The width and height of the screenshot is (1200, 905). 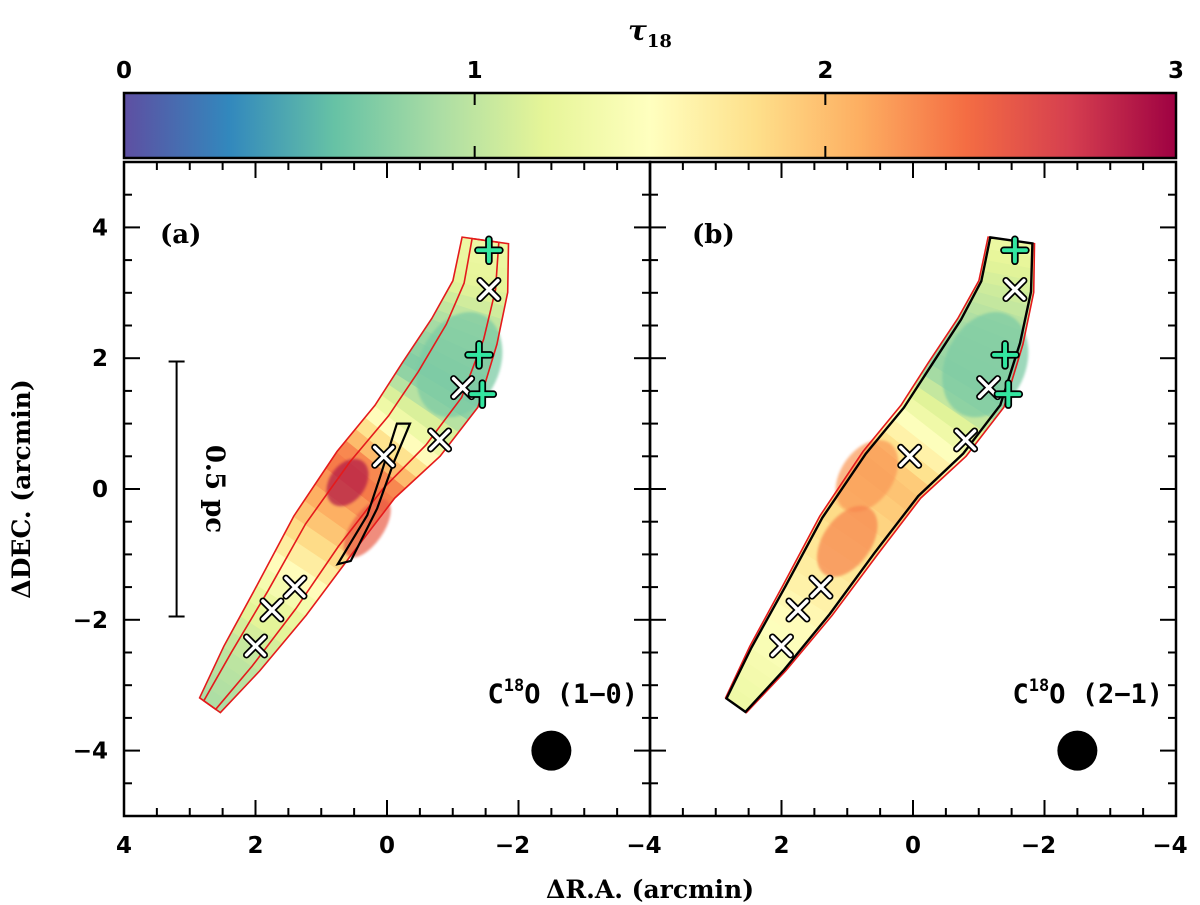 I want to click on y-tick-labels: 4 2 0 −2 −4, so click(x=90, y=489).